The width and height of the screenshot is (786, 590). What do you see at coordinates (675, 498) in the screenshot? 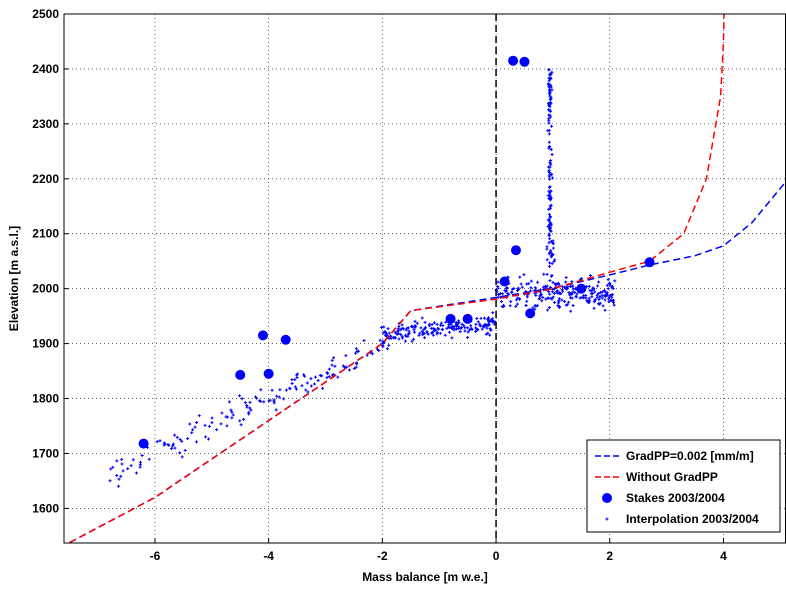
I see `legend-label: Stakes 2003/2004` at bounding box center [675, 498].